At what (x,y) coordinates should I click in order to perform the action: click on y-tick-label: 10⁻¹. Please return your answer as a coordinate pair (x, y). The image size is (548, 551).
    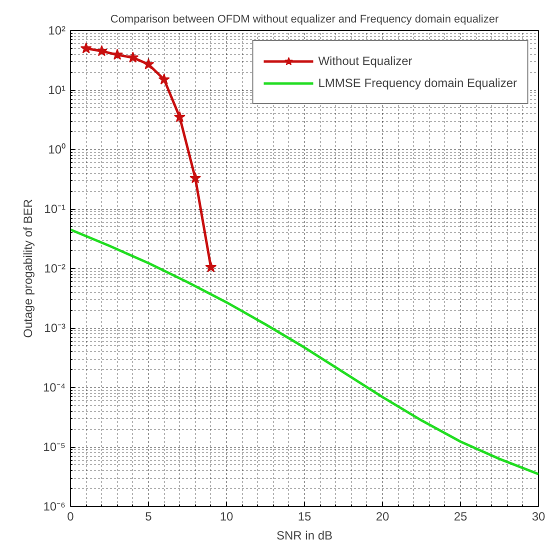
    Looking at the image, I should click on (55, 209).